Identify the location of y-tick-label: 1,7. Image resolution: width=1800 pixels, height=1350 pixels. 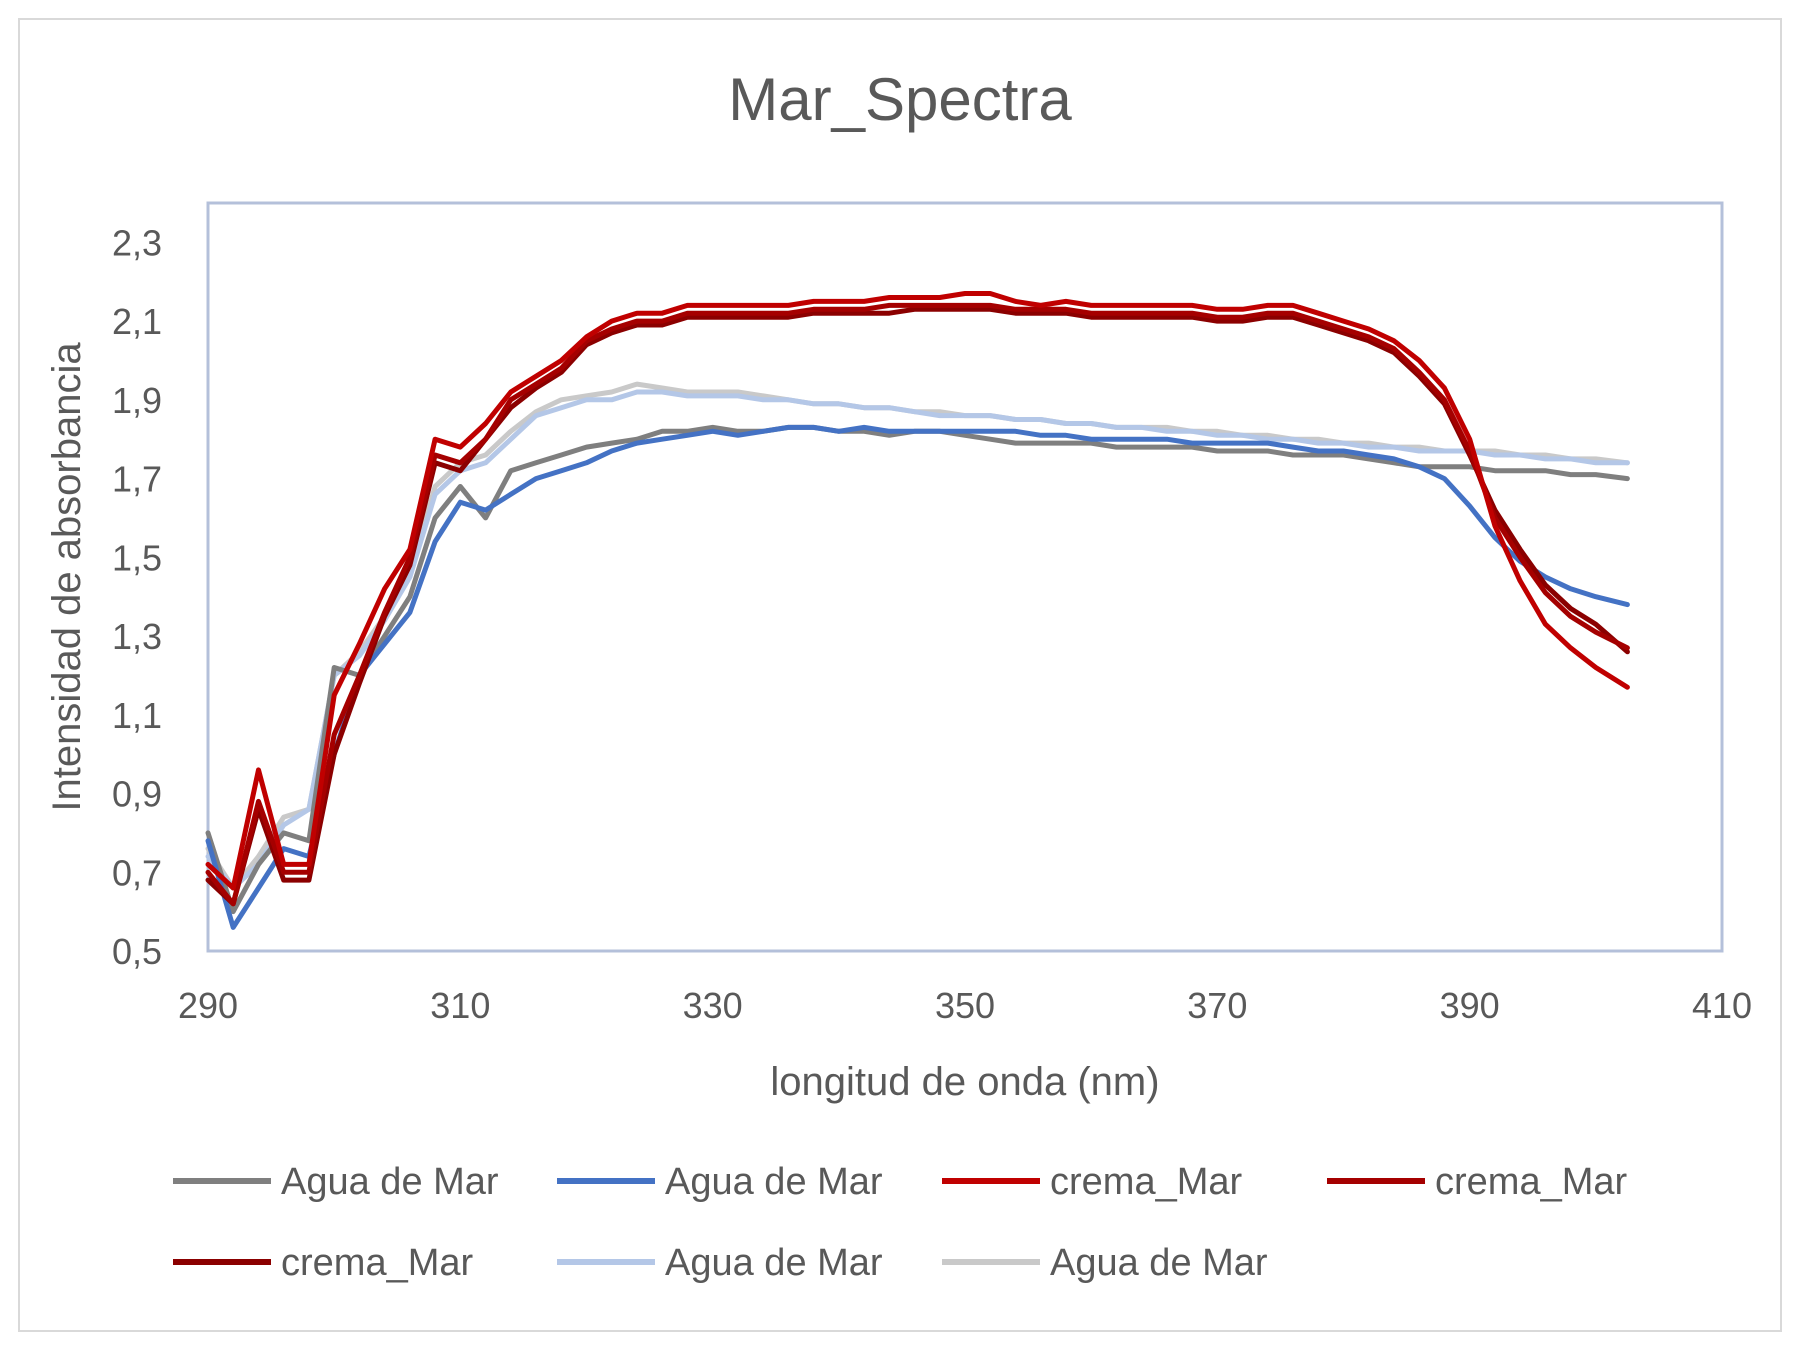
(137, 479).